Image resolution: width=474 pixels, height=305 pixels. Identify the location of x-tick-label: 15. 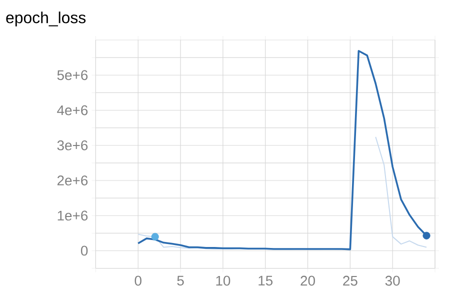
(265, 281).